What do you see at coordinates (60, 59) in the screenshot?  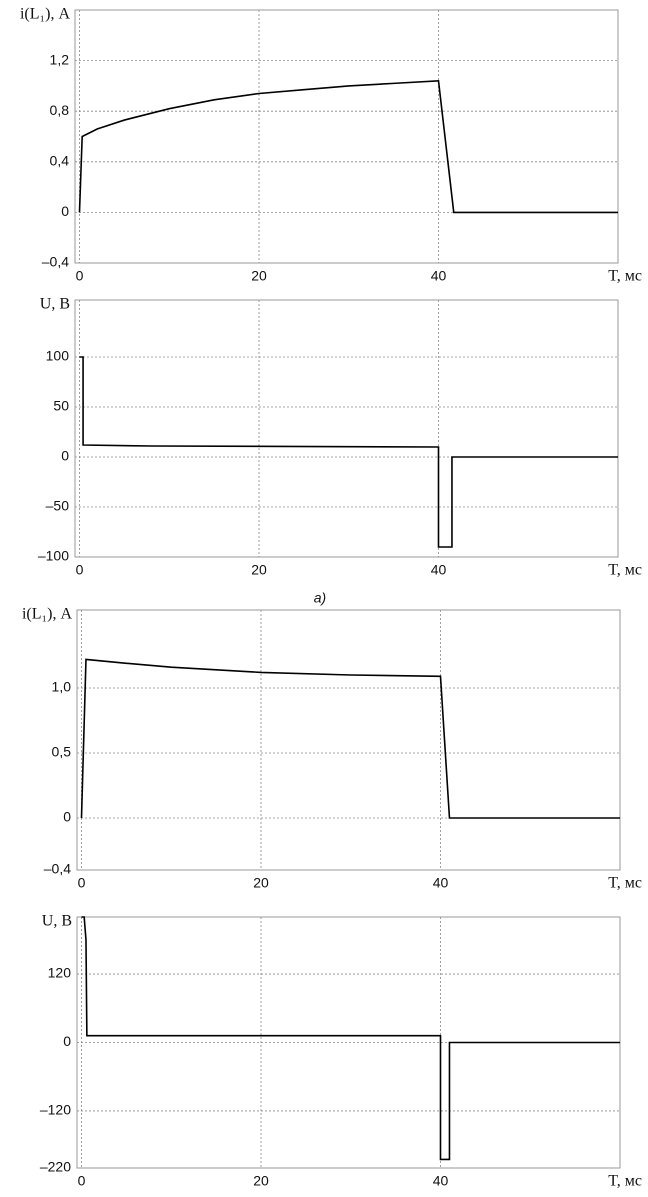 I see `y-tick-label: 1,2` at bounding box center [60, 59].